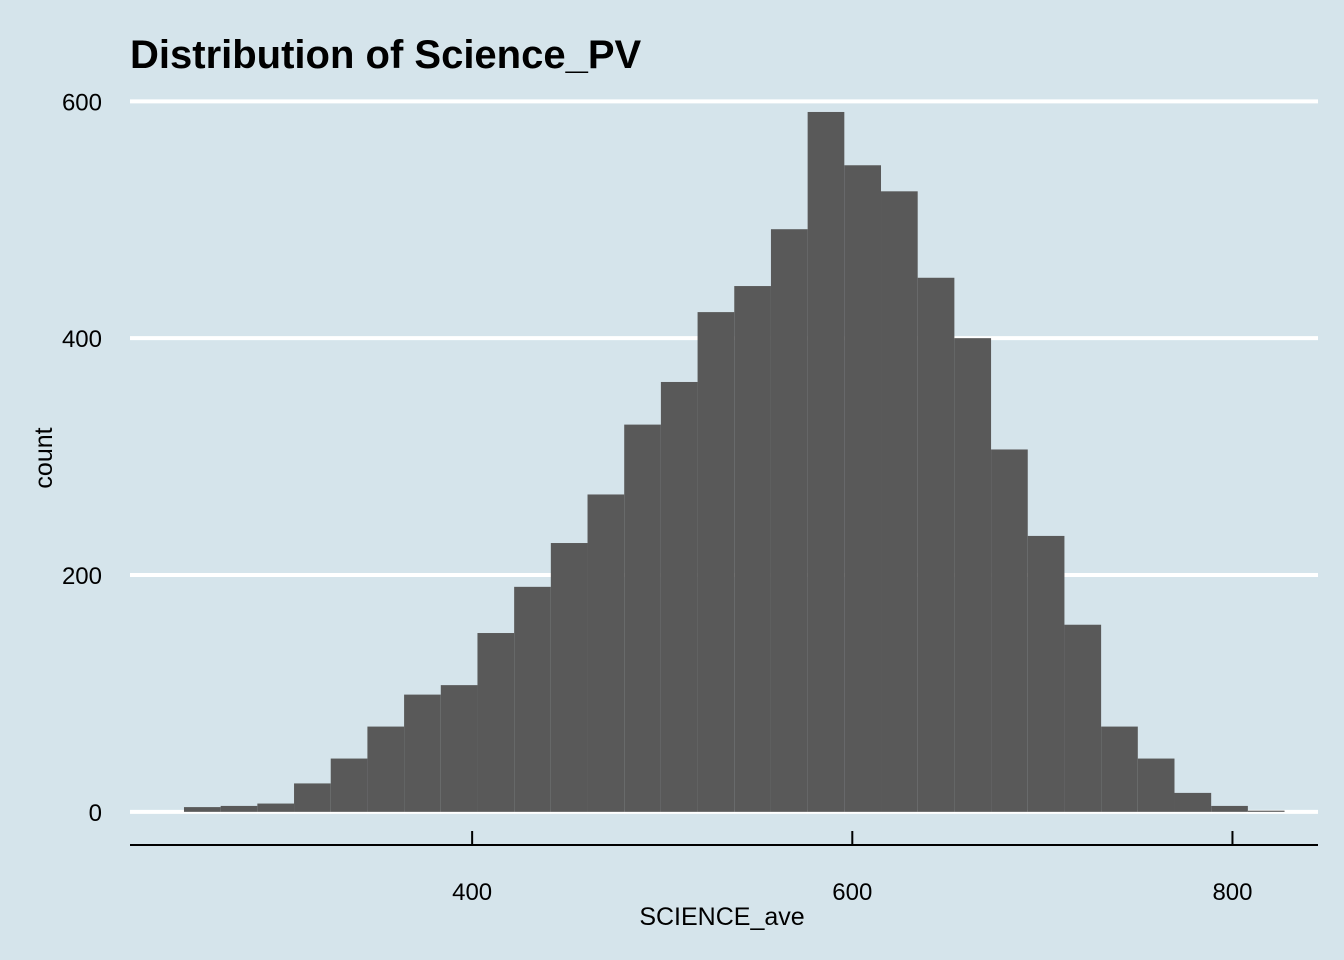 This screenshot has width=1344, height=960. I want to click on x-axis-label: SCIENCE_ave, so click(721, 917).